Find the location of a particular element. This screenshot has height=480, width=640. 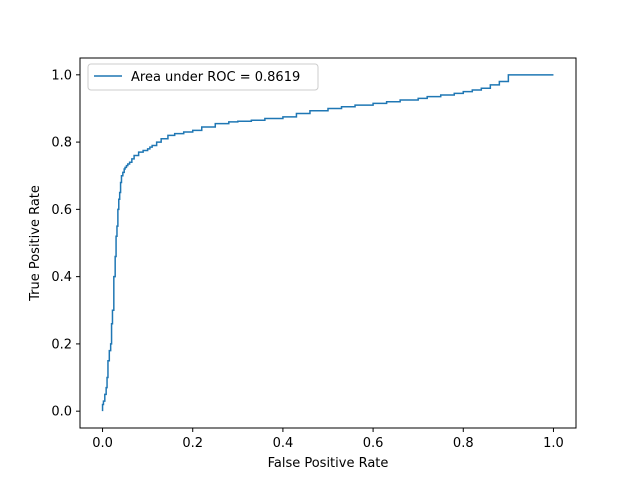

x-axis-ticks: 0.0 0.2 0.4 0.6 0.8 1.0 is located at coordinates (328, 439).